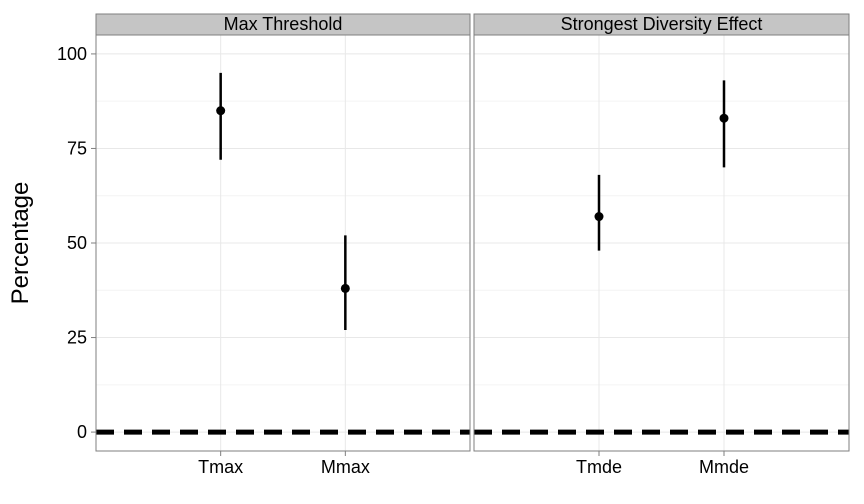 The width and height of the screenshot is (864, 504). Describe the element at coordinates (345, 467) in the screenshot. I see `x-tick-label: Mmax` at that location.